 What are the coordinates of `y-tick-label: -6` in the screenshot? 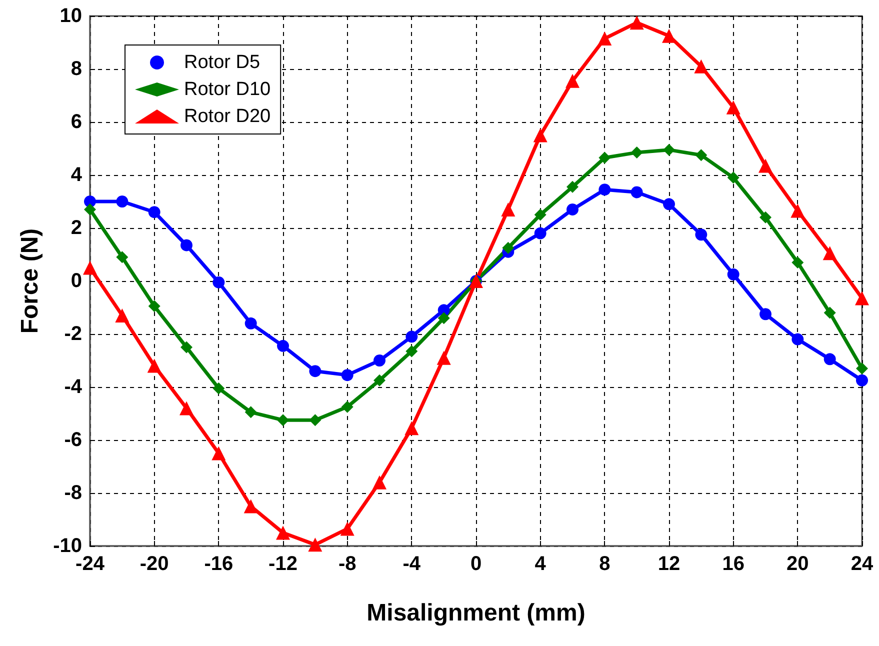 It's located at (73, 440).